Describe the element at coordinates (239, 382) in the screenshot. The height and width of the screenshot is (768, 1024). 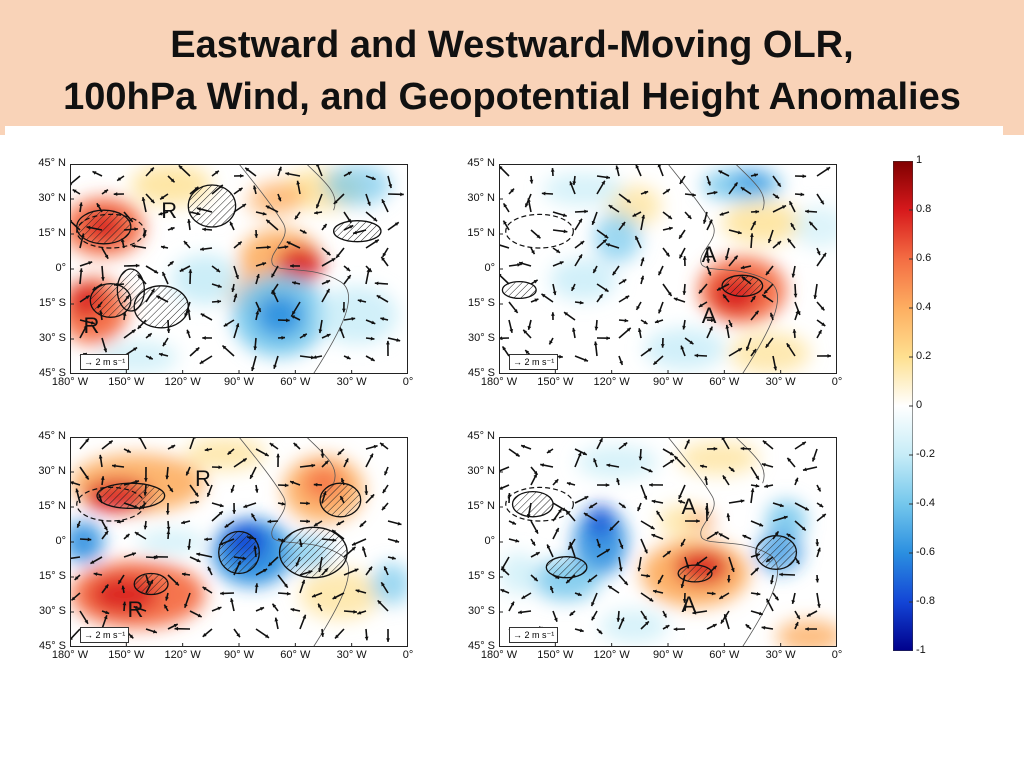
I see `longitude-label: 90° W` at that location.